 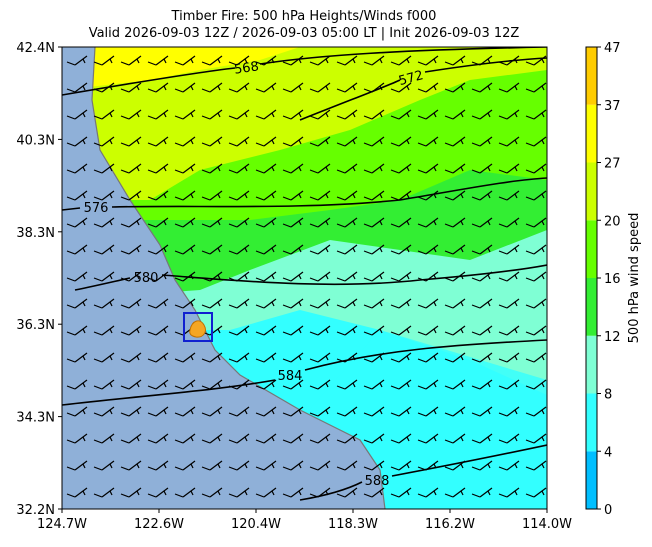 I want to click on y-tick-label: 34.3N, so click(x=35, y=418).